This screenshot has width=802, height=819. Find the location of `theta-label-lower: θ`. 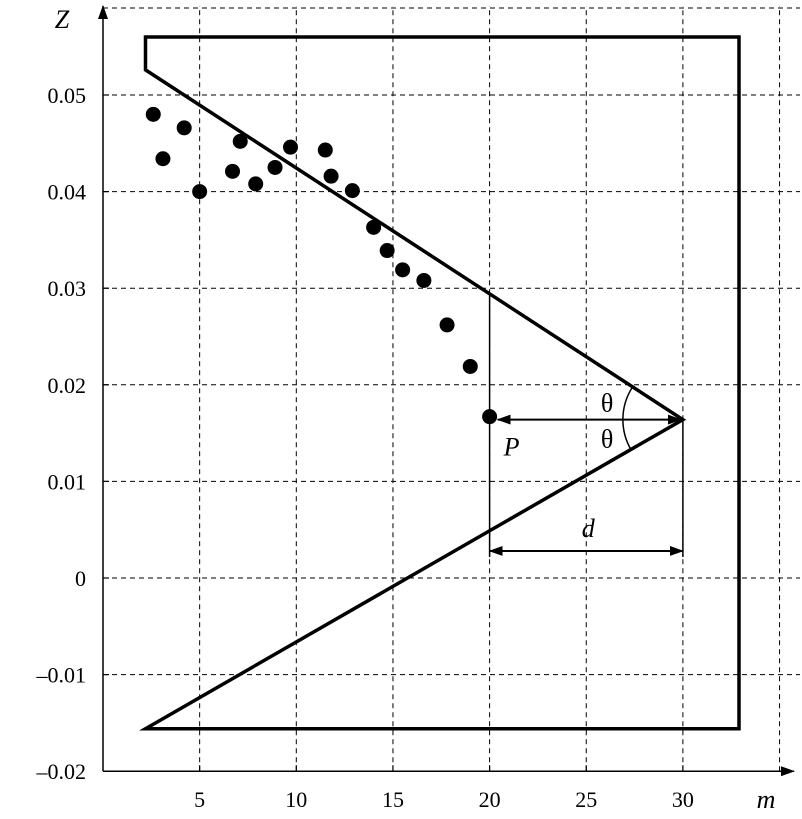

theta-label-lower: θ is located at coordinates (607, 439).